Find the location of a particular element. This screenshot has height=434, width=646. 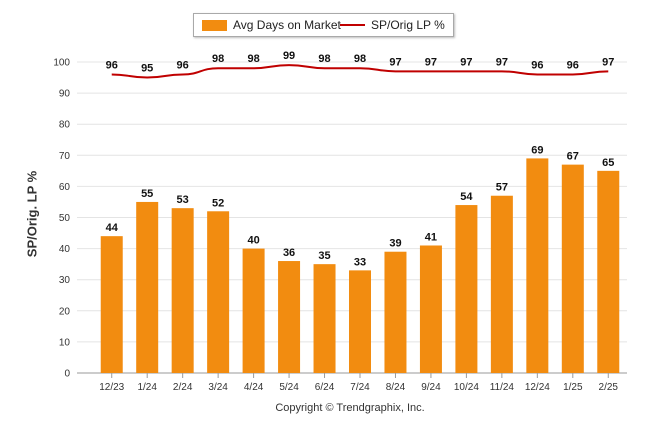

legend-label-line: SP/Orig LP % is located at coordinates (408, 25).